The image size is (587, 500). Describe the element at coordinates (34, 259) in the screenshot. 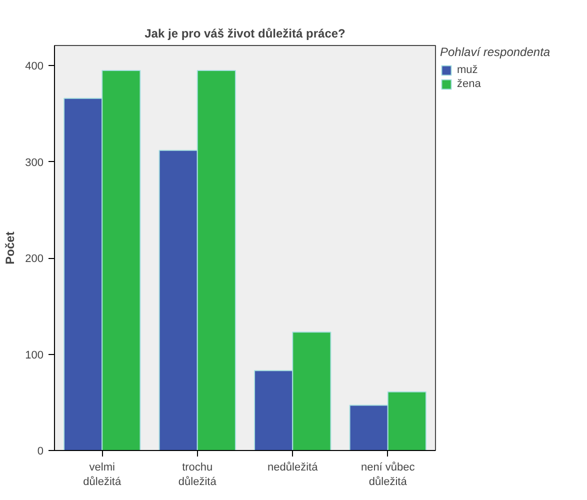

I see `y-tick-label: 200` at that location.